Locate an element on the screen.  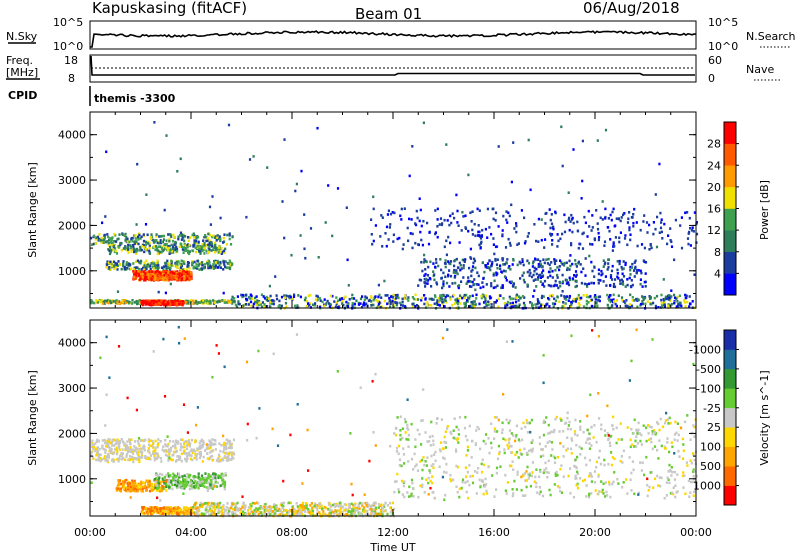
beam-title: Beam 01 is located at coordinates (388, 14).